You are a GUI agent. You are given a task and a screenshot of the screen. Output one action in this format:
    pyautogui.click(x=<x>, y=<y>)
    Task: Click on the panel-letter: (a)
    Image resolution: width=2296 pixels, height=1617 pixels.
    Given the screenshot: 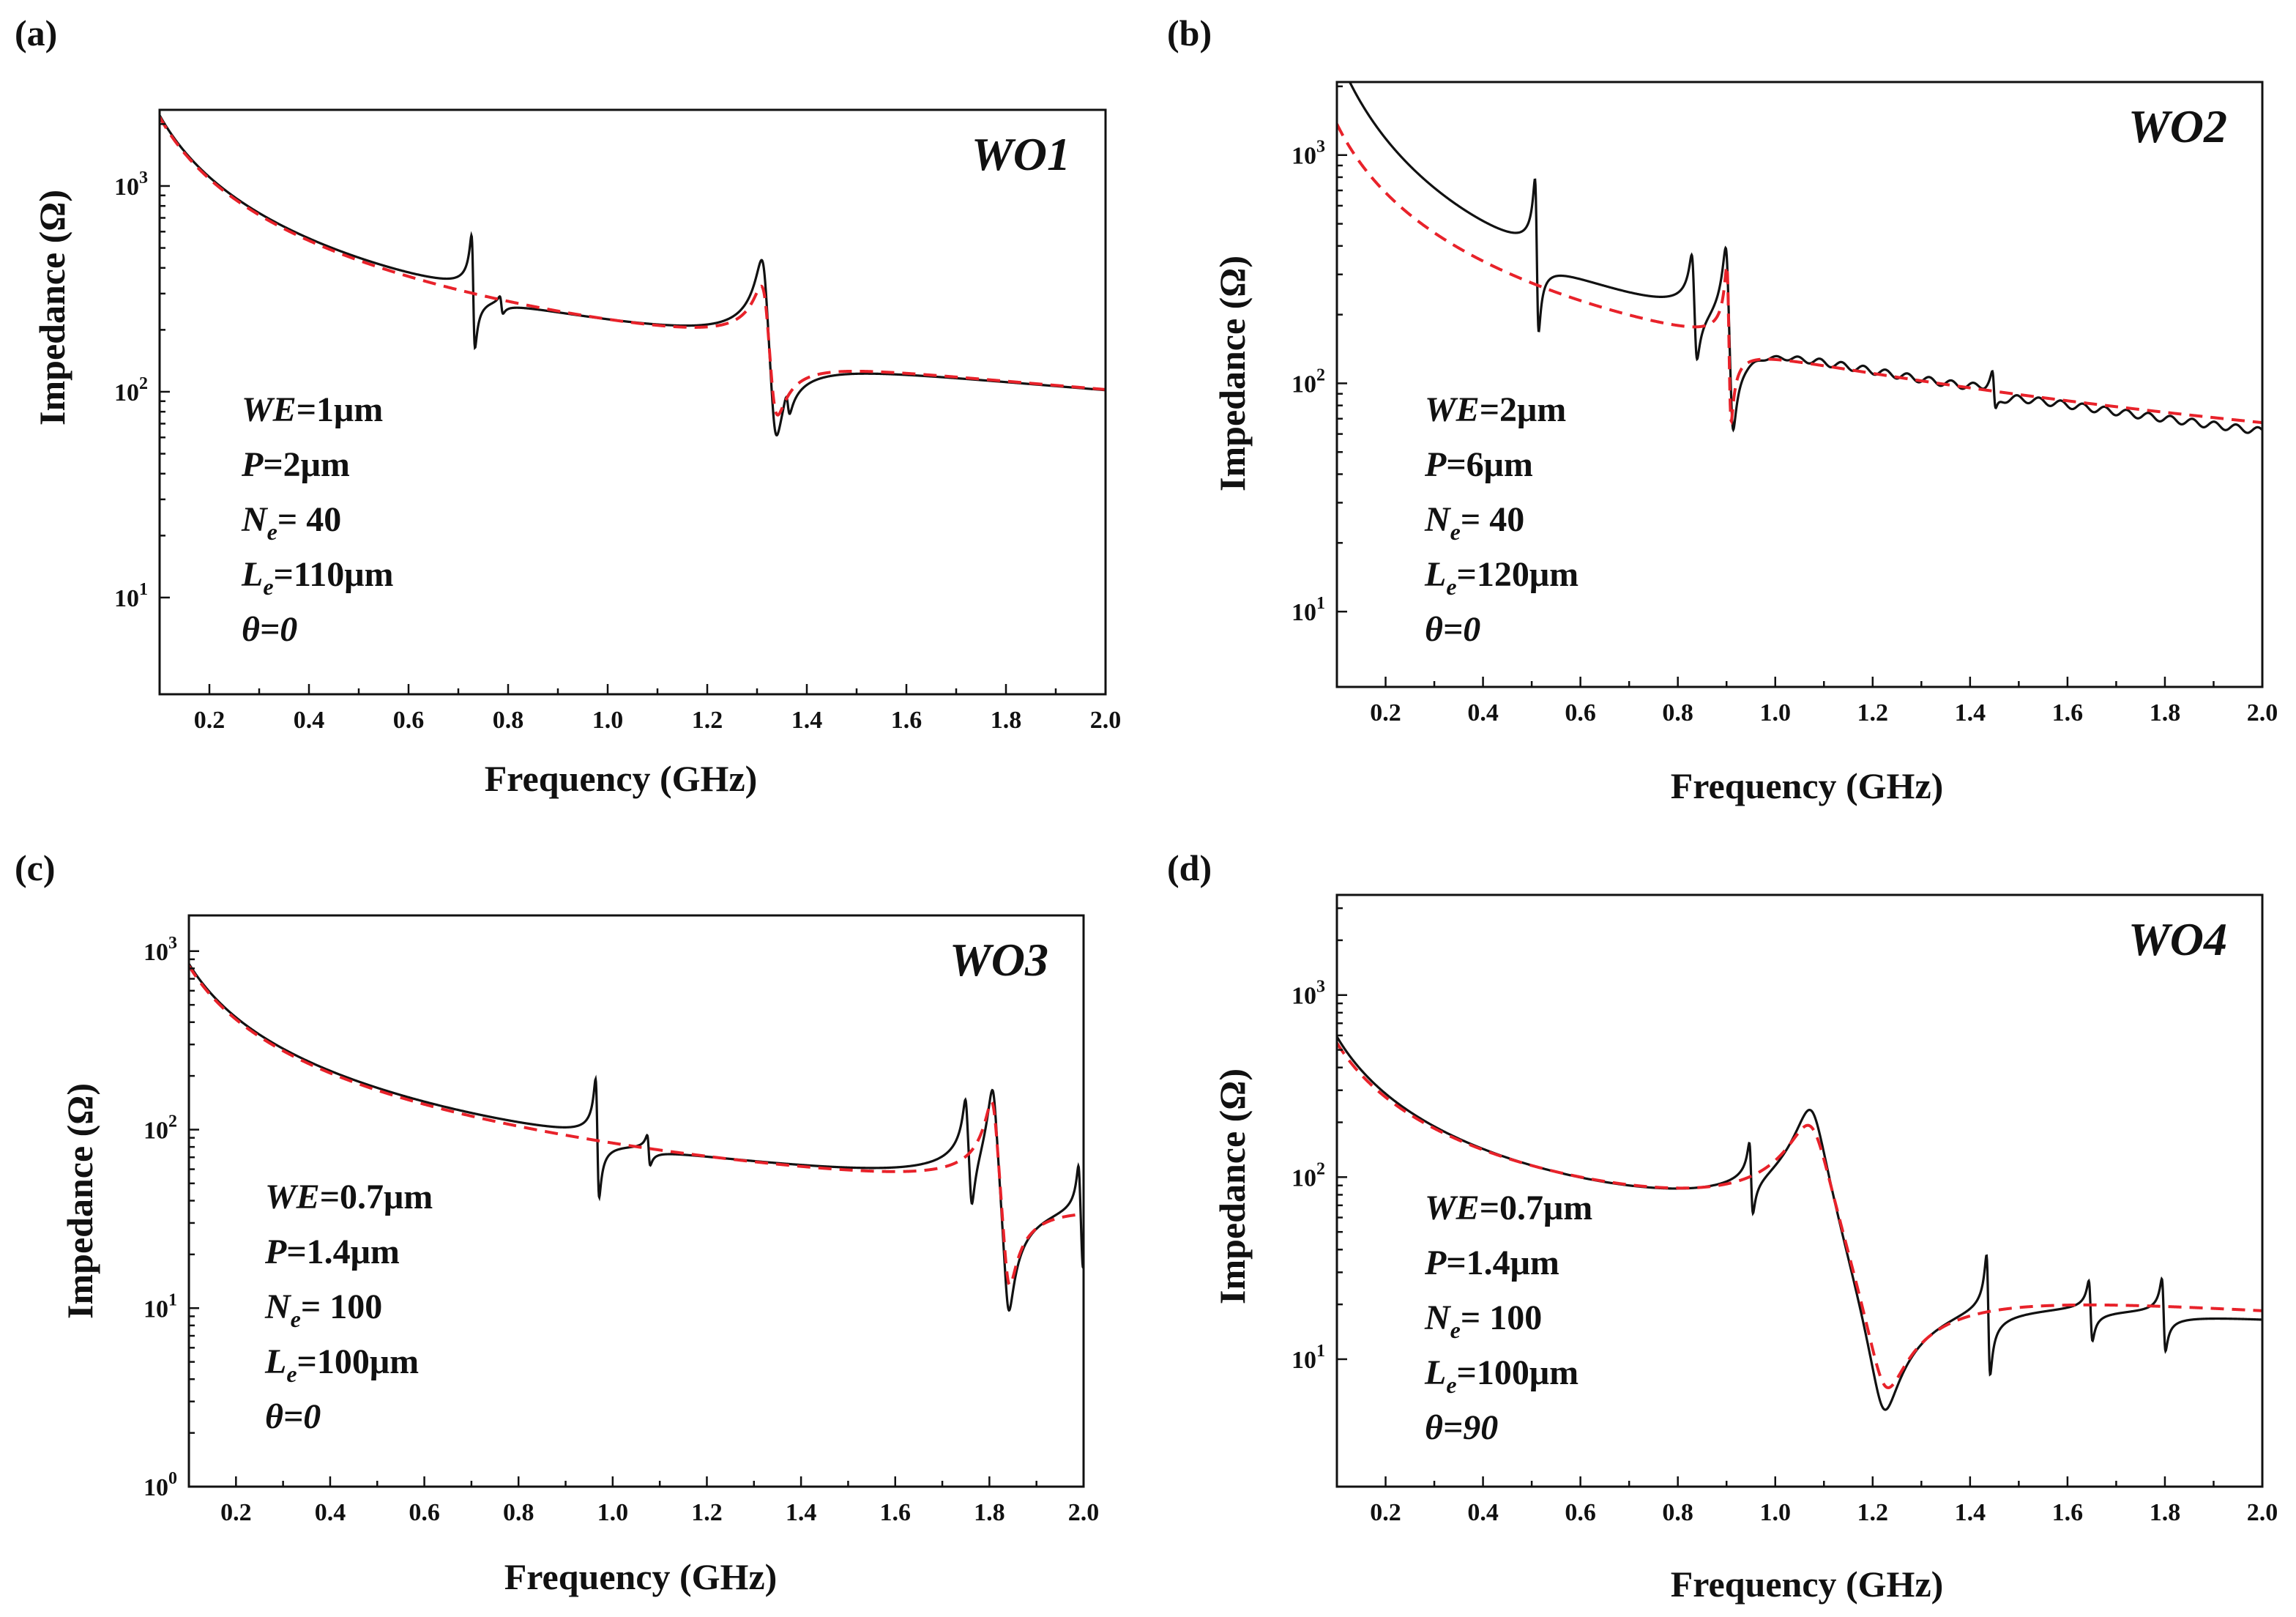 What is the action you would take?
    pyautogui.click(x=36, y=32)
    